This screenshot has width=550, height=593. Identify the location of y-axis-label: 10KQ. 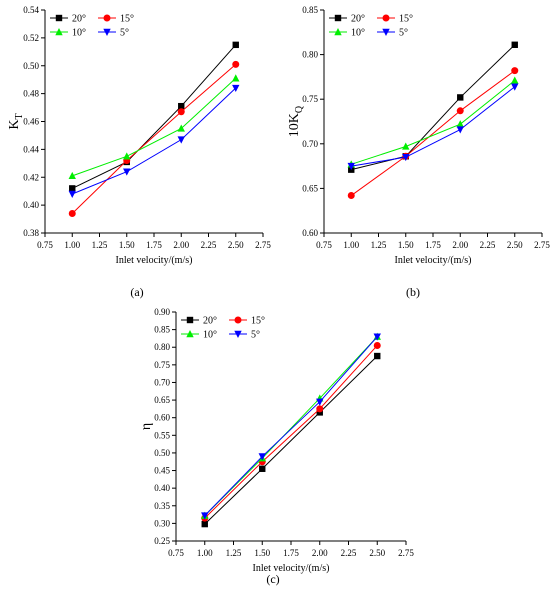
(296, 121).